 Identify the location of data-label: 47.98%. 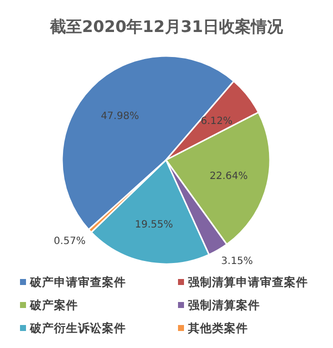
(119, 116).